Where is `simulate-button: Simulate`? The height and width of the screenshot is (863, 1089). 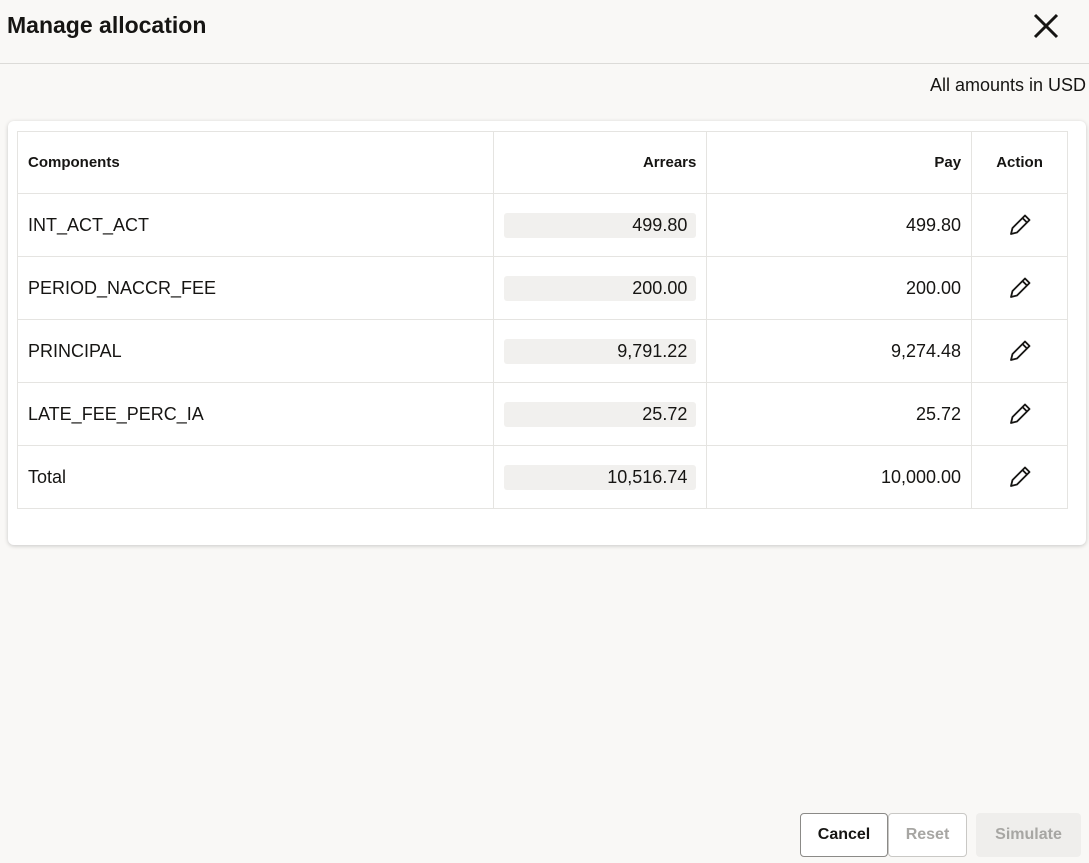 simulate-button: Simulate is located at coordinates (1028, 835).